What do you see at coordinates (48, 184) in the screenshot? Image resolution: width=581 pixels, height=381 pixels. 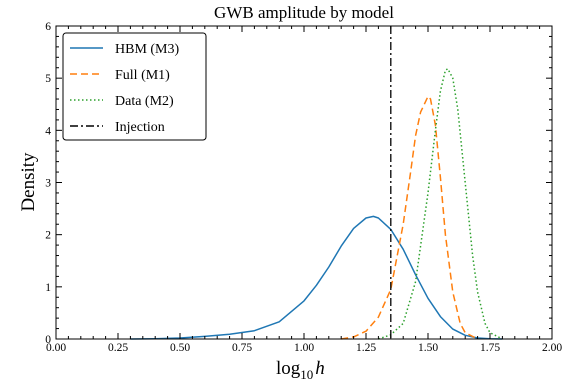 I see `y-tick-label: 3` at bounding box center [48, 184].